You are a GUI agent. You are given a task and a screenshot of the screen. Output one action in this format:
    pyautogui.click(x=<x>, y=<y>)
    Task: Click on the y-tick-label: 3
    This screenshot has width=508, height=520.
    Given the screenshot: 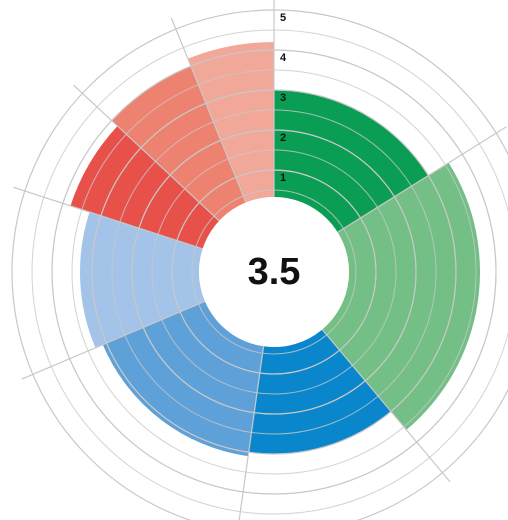 What is the action you would take?
    pyautogui.click(x=283, y=98)
    